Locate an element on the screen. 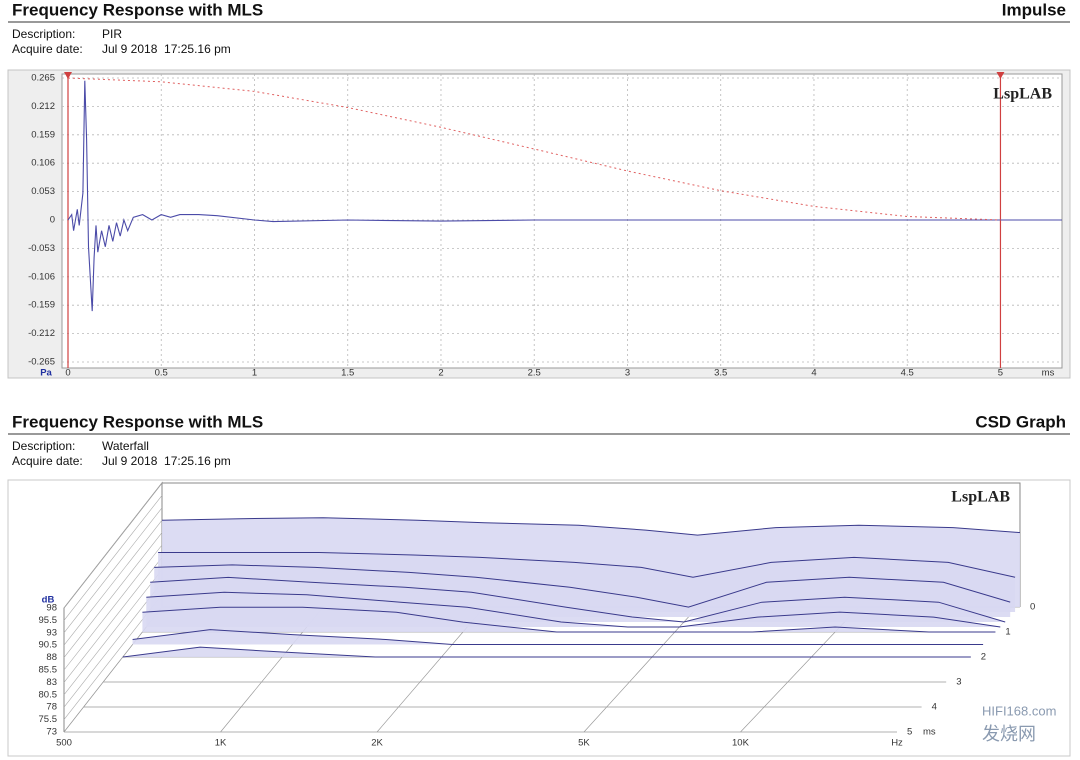 Image resolution: width=1080 pixels, height=760 pixels. y-tick-label: -0.053 is located at coordinates (41, 248).